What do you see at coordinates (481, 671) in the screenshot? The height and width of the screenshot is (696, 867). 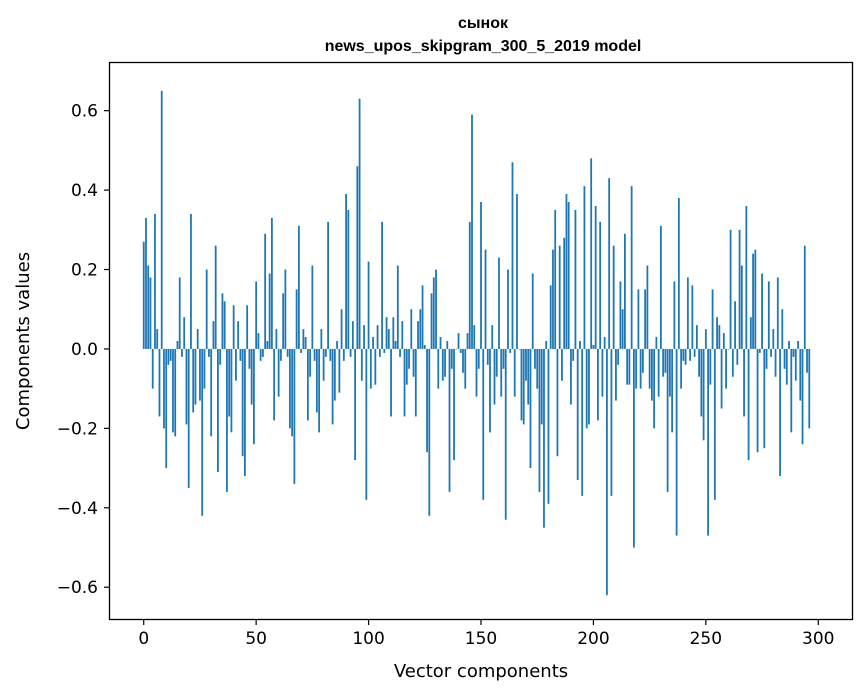 I see `x-axis-label: Vector components` at bounding box center [481, 671].